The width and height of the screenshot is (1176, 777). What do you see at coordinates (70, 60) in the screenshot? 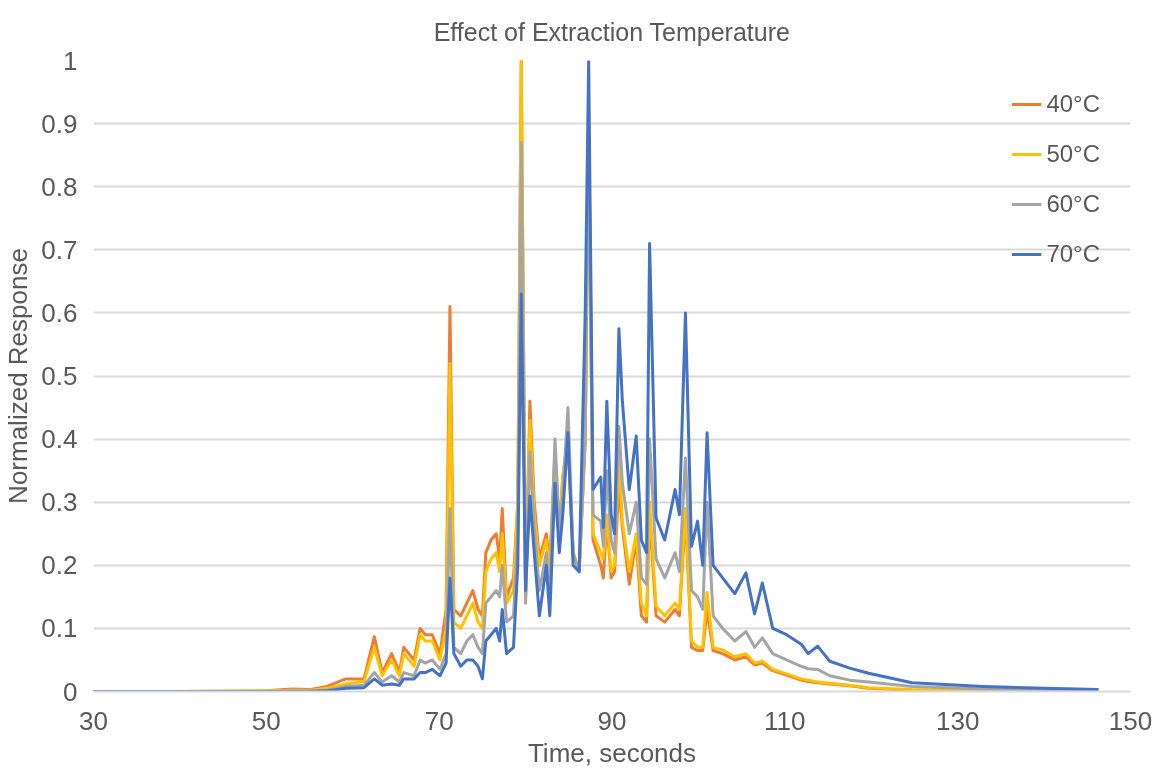
I see `y-tick-label: 1` at bounding box center [70, 60].